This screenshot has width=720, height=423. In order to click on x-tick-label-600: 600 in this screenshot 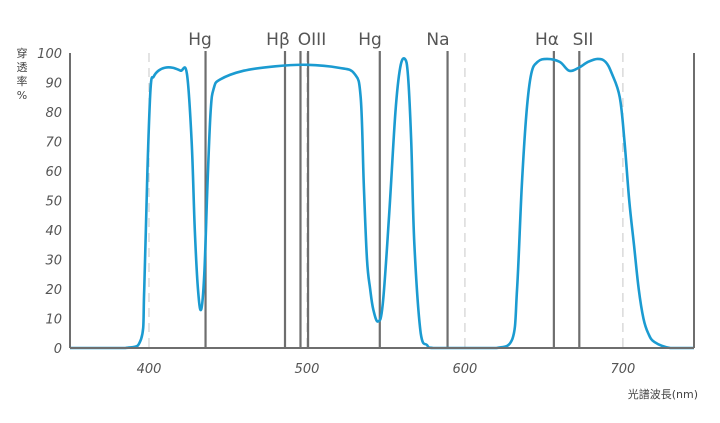, I will do `click(465, 369)`.